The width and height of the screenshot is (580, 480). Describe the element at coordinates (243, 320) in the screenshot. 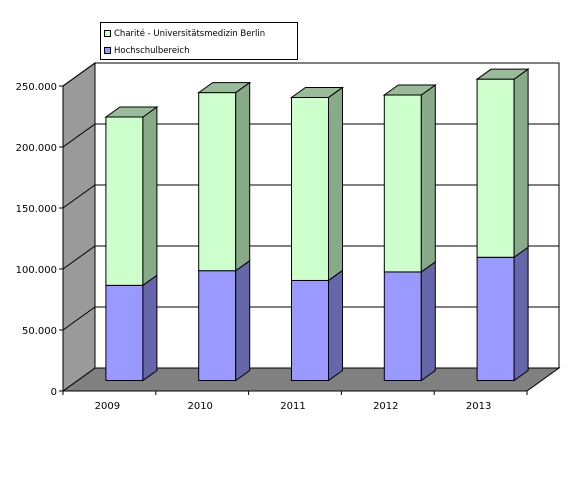

I see `bar-side-hochschulbereich-2010` at that location.